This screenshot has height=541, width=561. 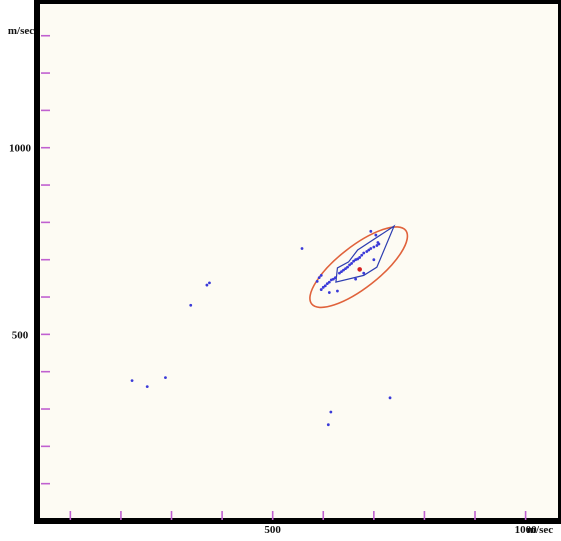 What do you see at coordinates (272, 530) in the screenshot?
I see `x-tick-label-0: 500` at bounding box center [272, 530].